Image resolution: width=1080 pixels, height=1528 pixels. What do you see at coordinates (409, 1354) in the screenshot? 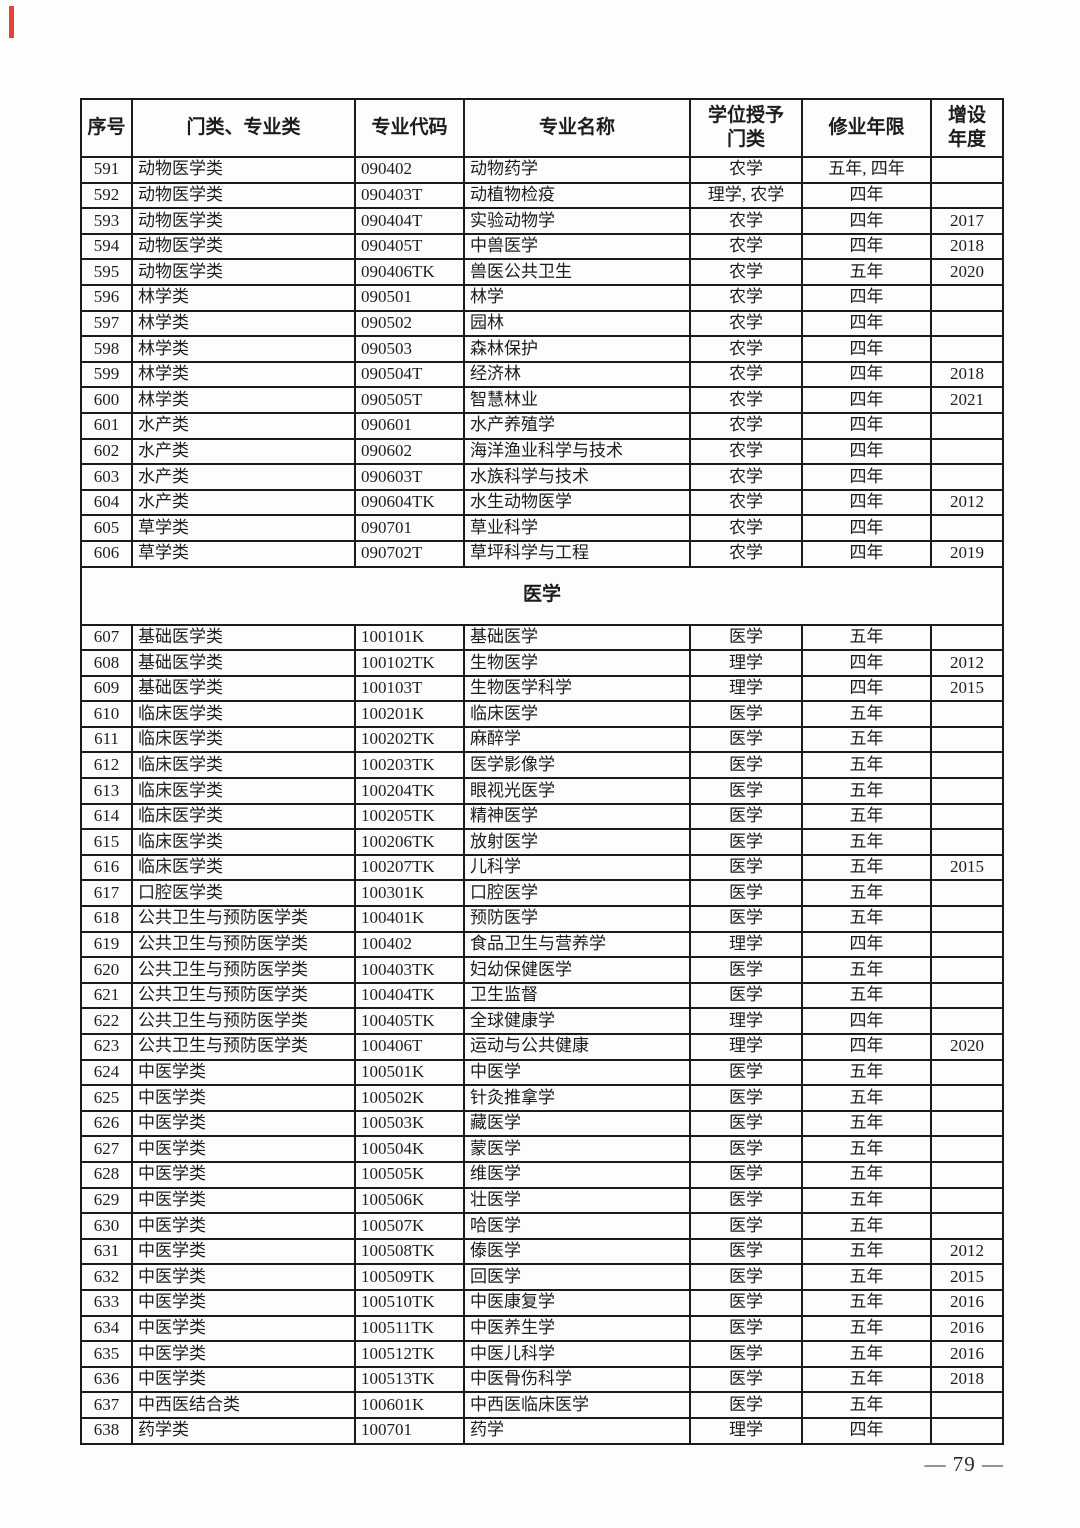
I see `cell-code: 100512TK` at bounding box center [409, 1354].